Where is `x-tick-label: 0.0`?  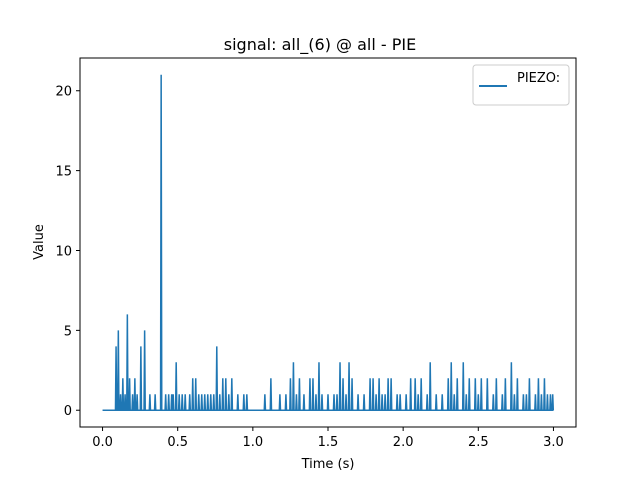
x-tick-label: 0.0 is located at coordinates (102, 442).